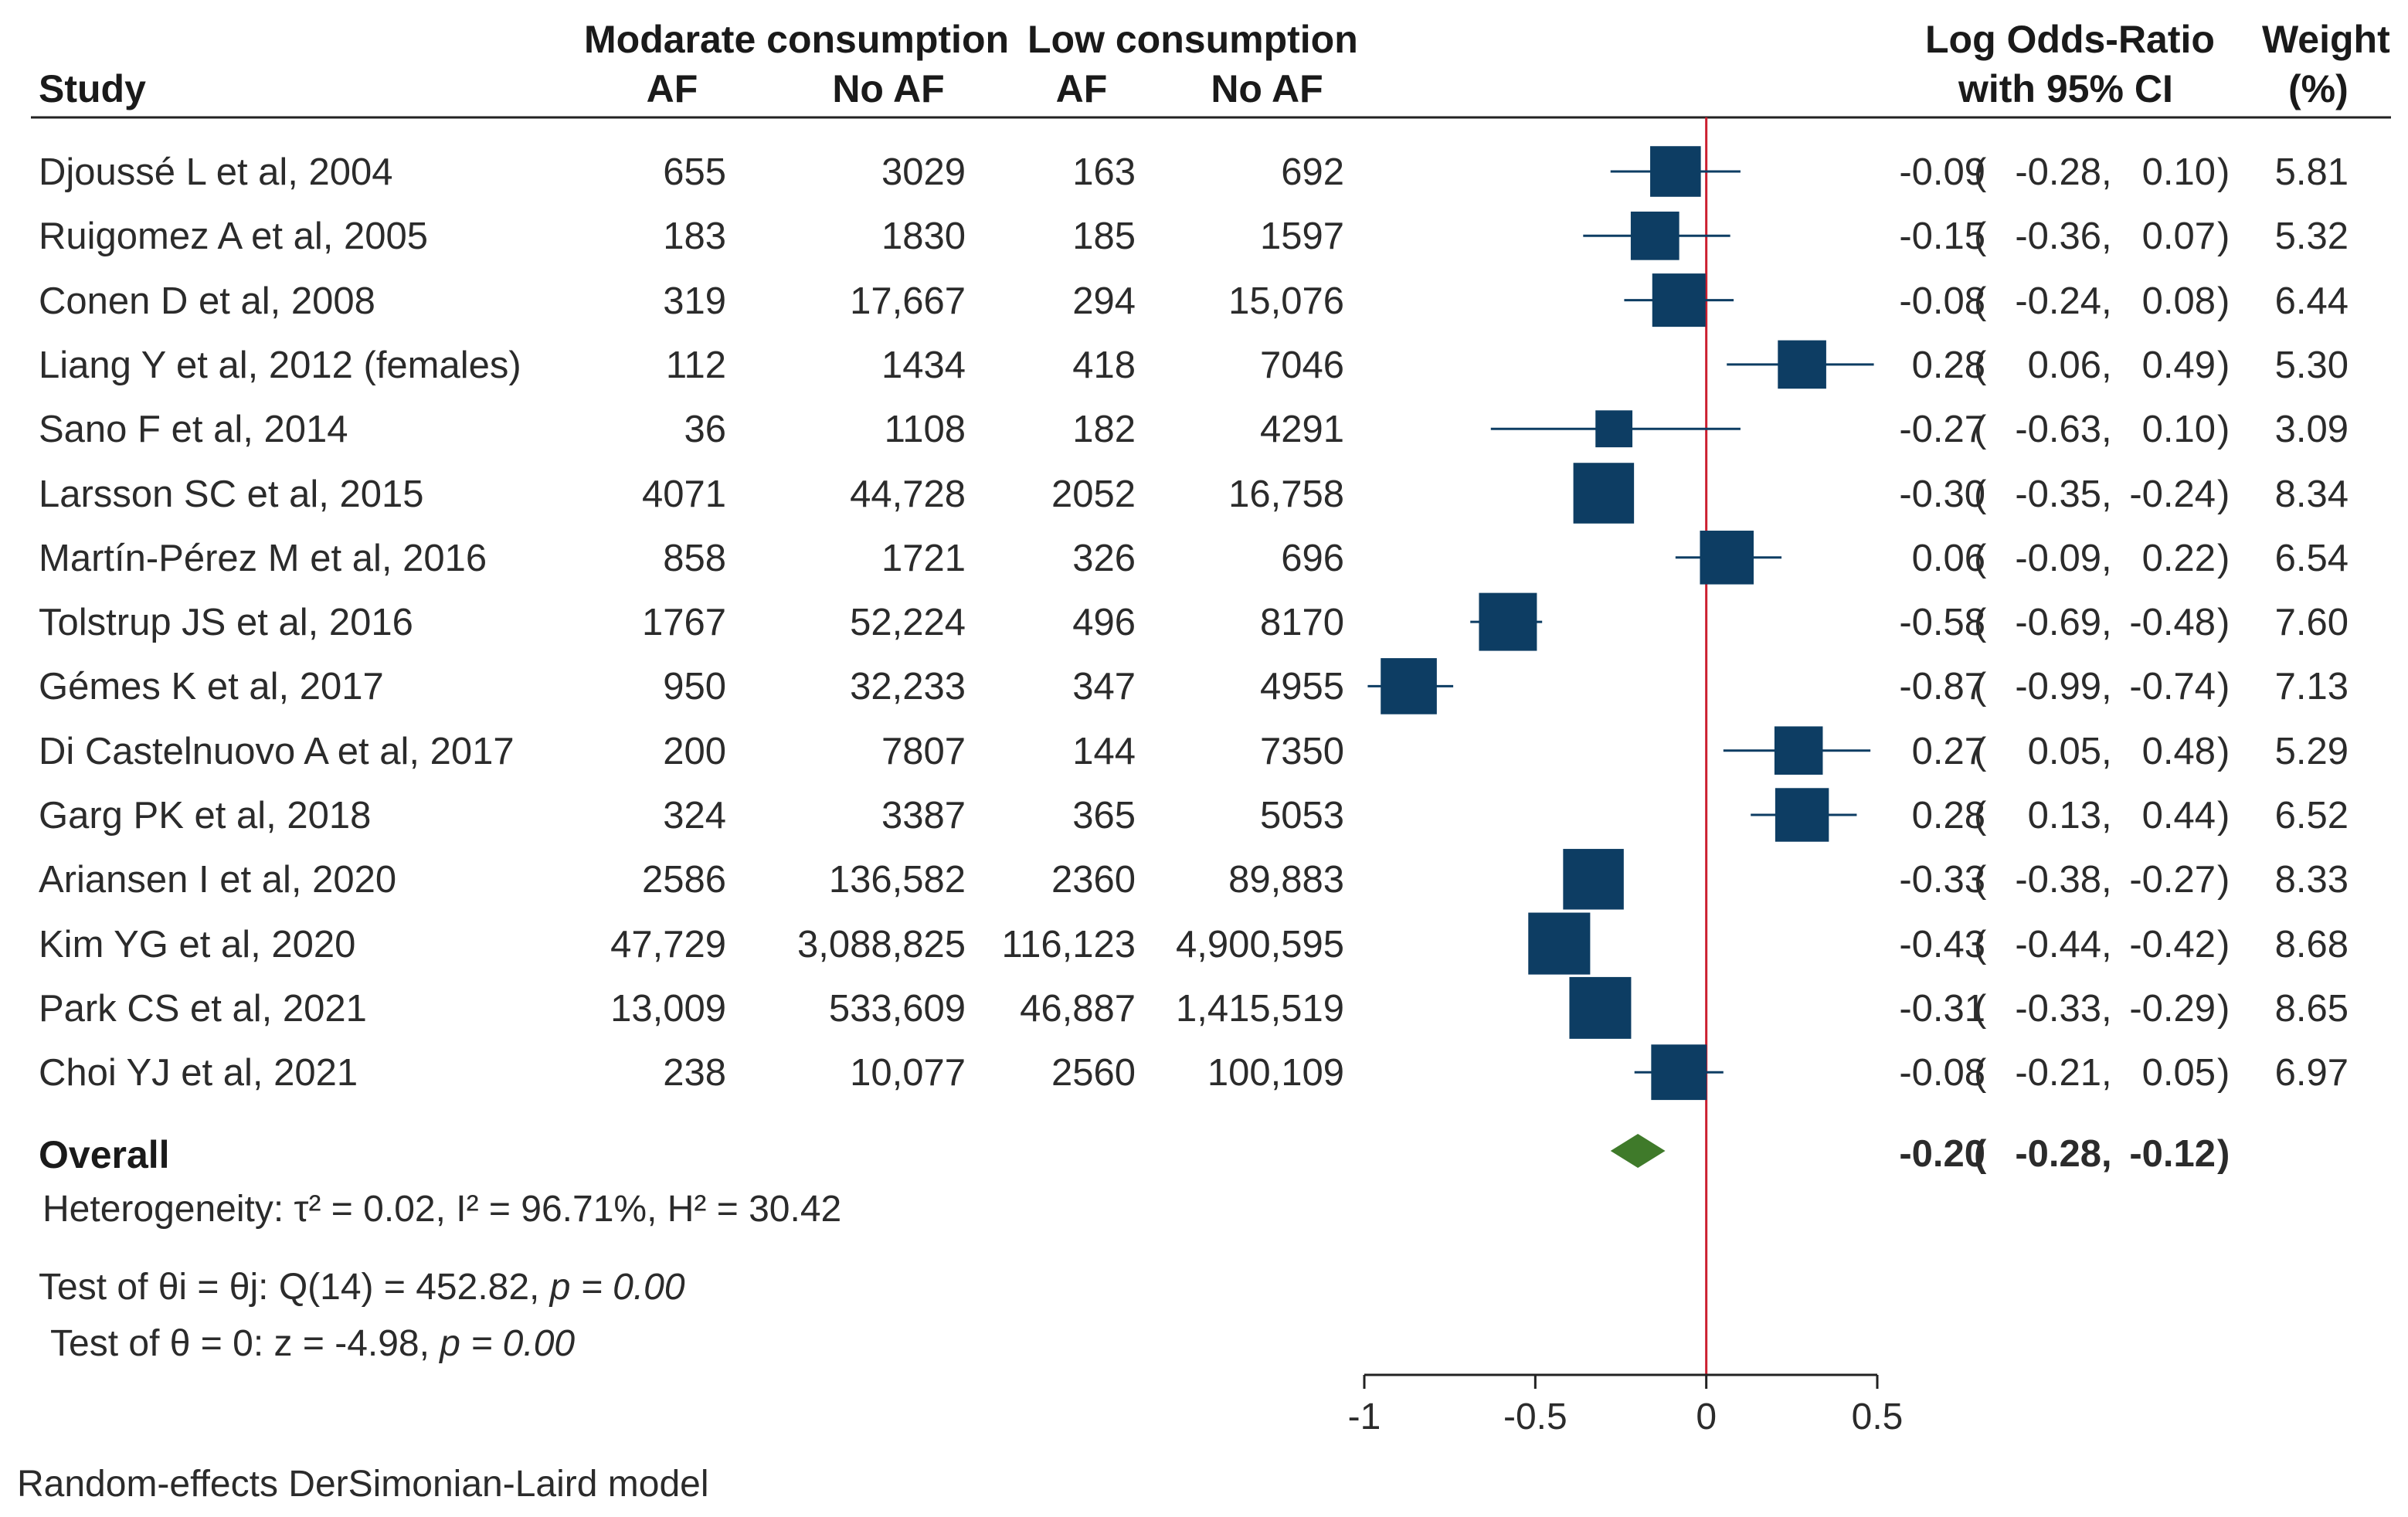  Describe the element at coordinates (1948, 751) in the screenshot. I see `lor-value: 0.27` at that location.